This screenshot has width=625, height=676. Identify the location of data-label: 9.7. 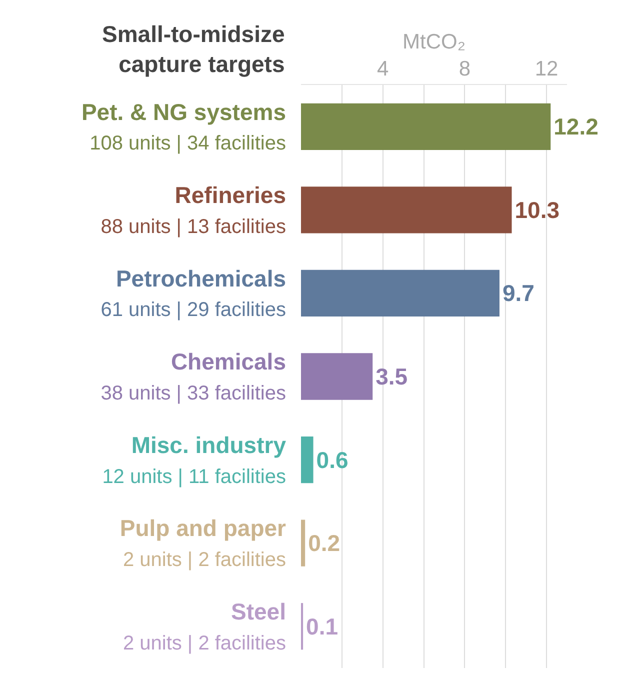
(518, 293).